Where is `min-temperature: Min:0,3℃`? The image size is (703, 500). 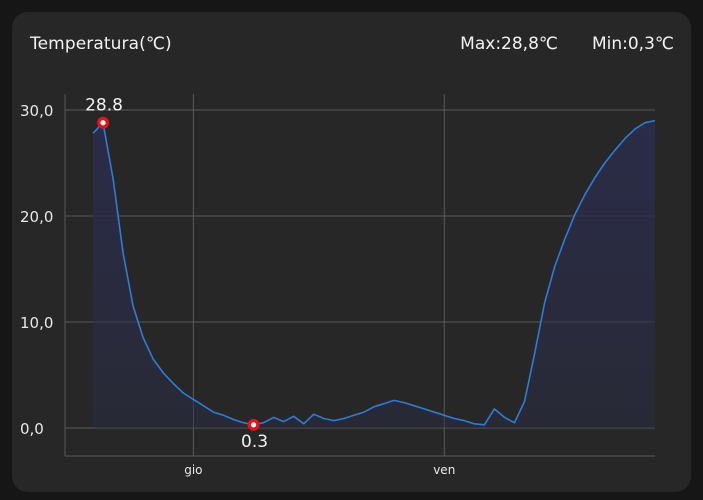
min-temperature: Min:0,3℃ is located at coordinates (632, 44).